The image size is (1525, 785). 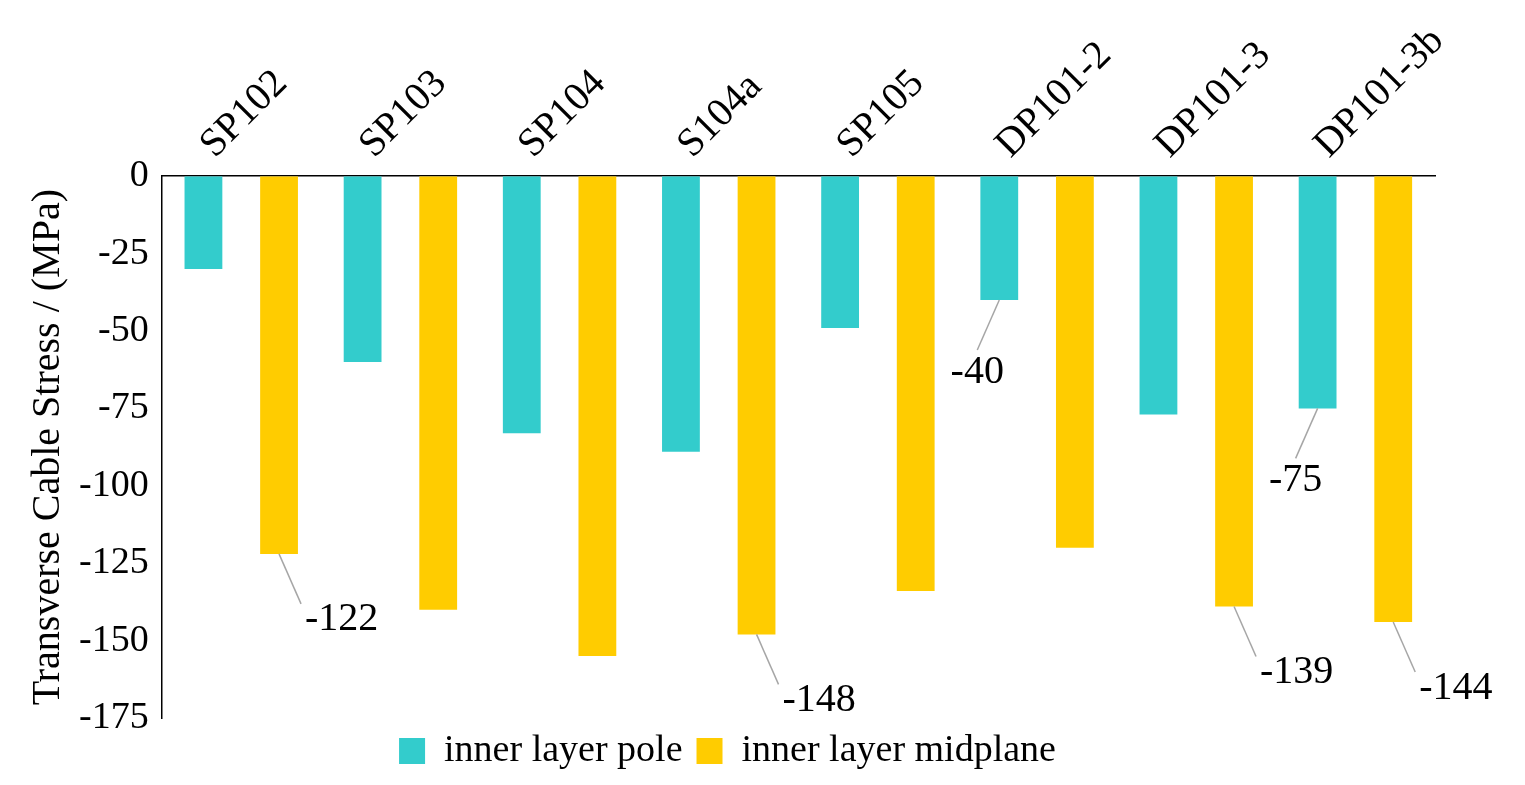 What do you see at coordinates (1456, 685) in the screenshot?
I see `data-label: -144` at bounding box center [1456, 685].